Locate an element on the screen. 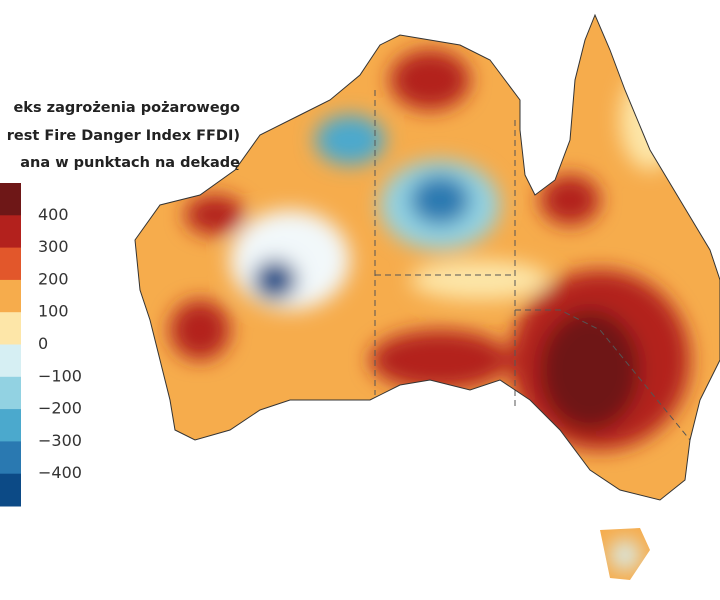 The height and width of the screenshot is (600, 720). legend-tick-label: 100 is located at coordinates (53, 311).